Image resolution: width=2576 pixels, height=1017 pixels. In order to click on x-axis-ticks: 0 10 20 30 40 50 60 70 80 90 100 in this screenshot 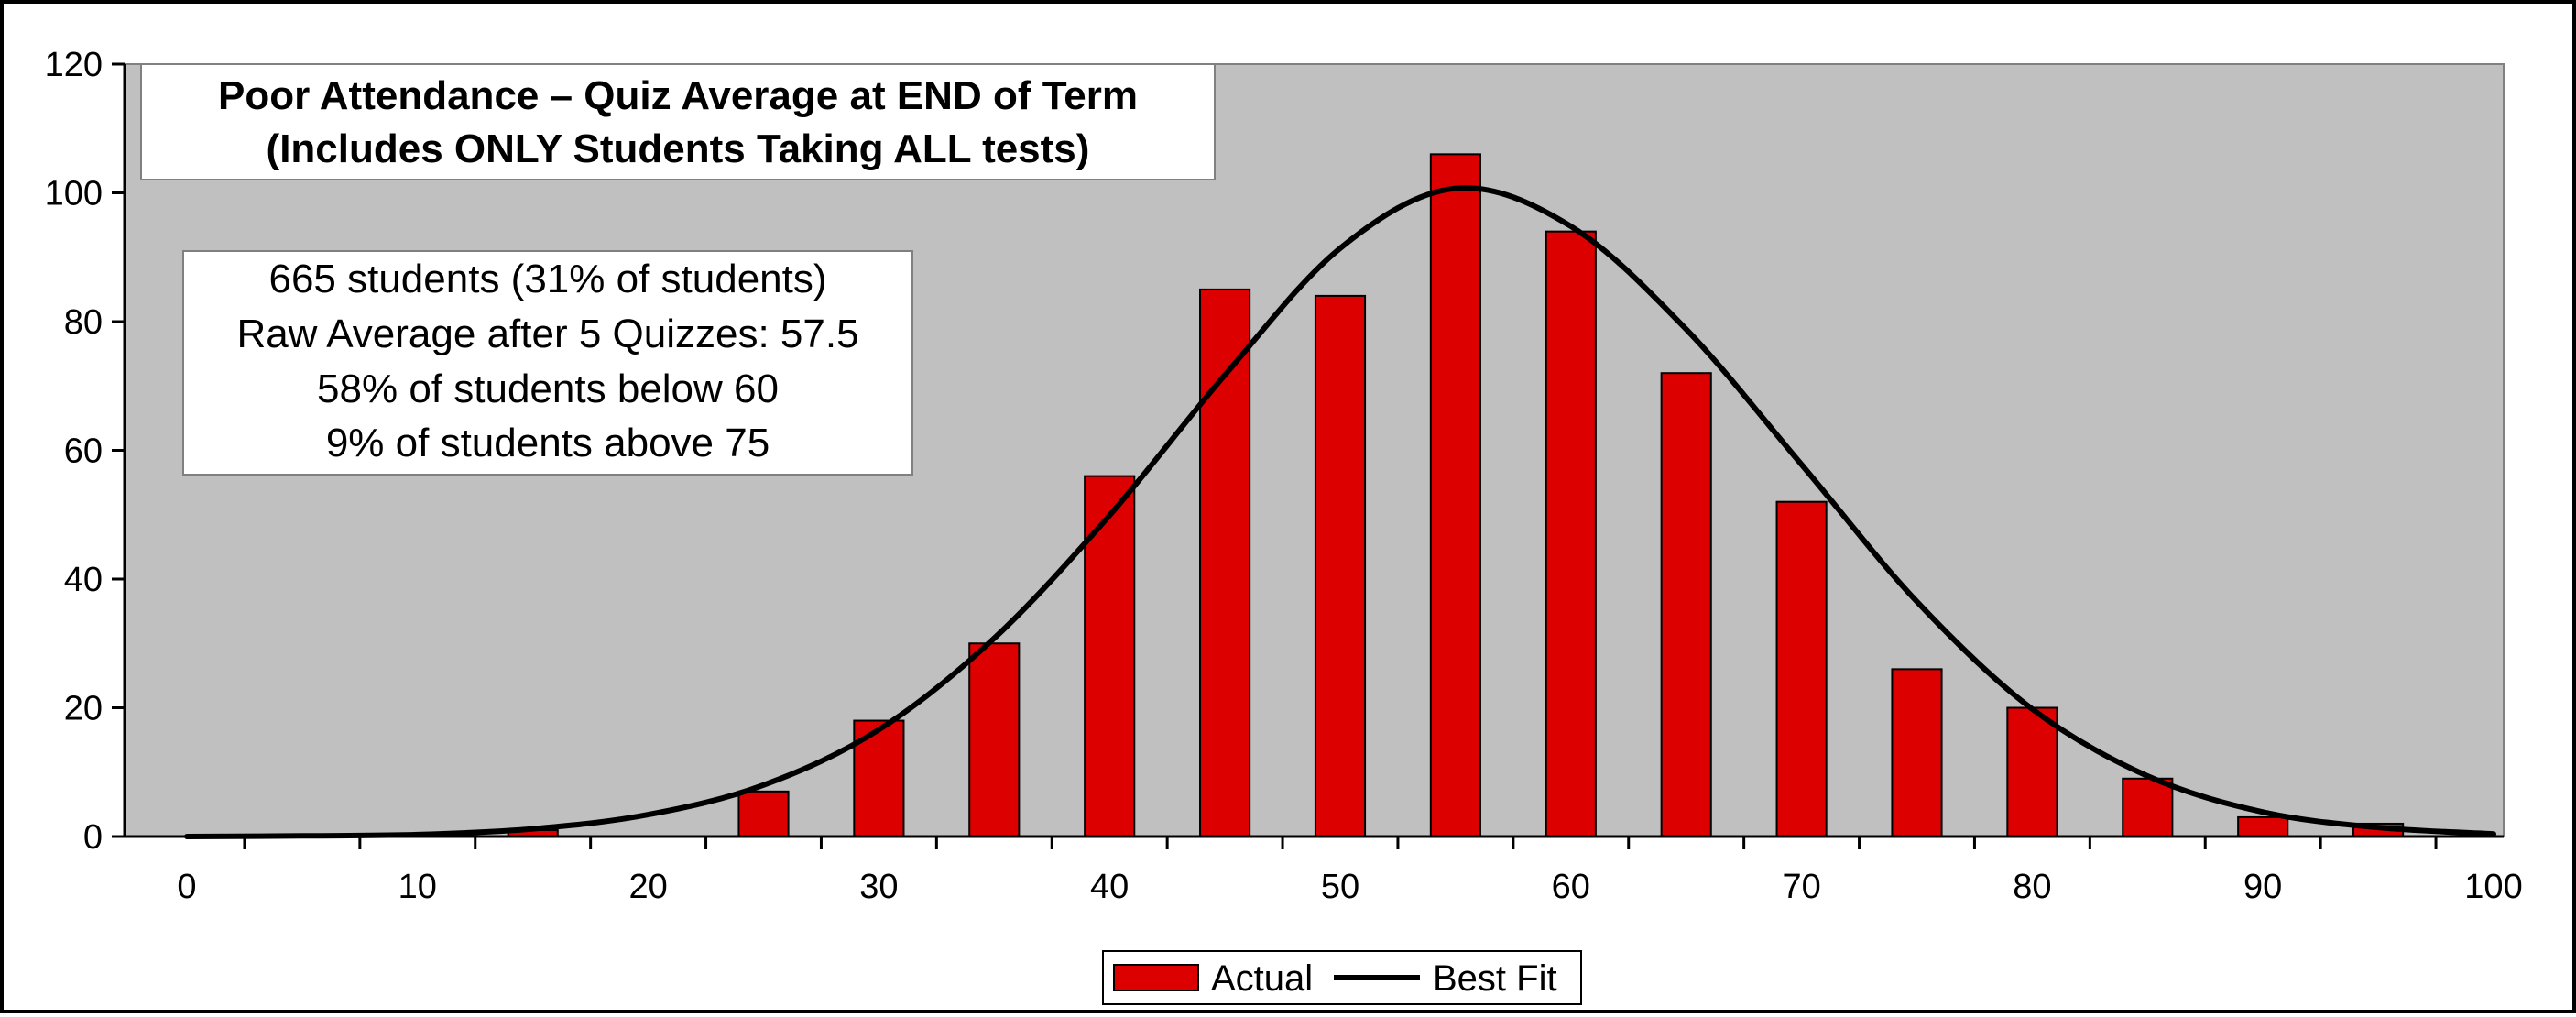, I will do `click(1350, 871)`.